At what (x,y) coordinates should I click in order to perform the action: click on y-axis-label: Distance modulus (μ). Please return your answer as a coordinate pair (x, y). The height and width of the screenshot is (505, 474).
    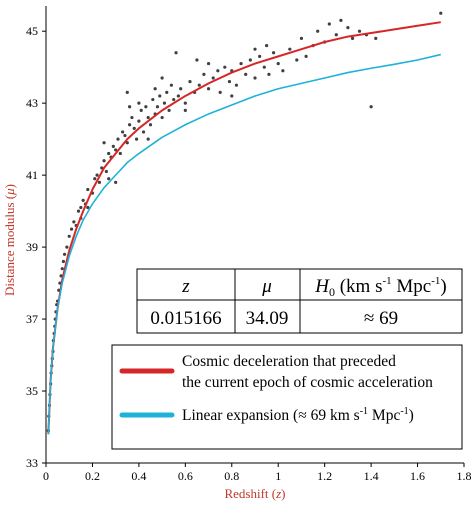
    Looking at the image, I should click on (9, 240).